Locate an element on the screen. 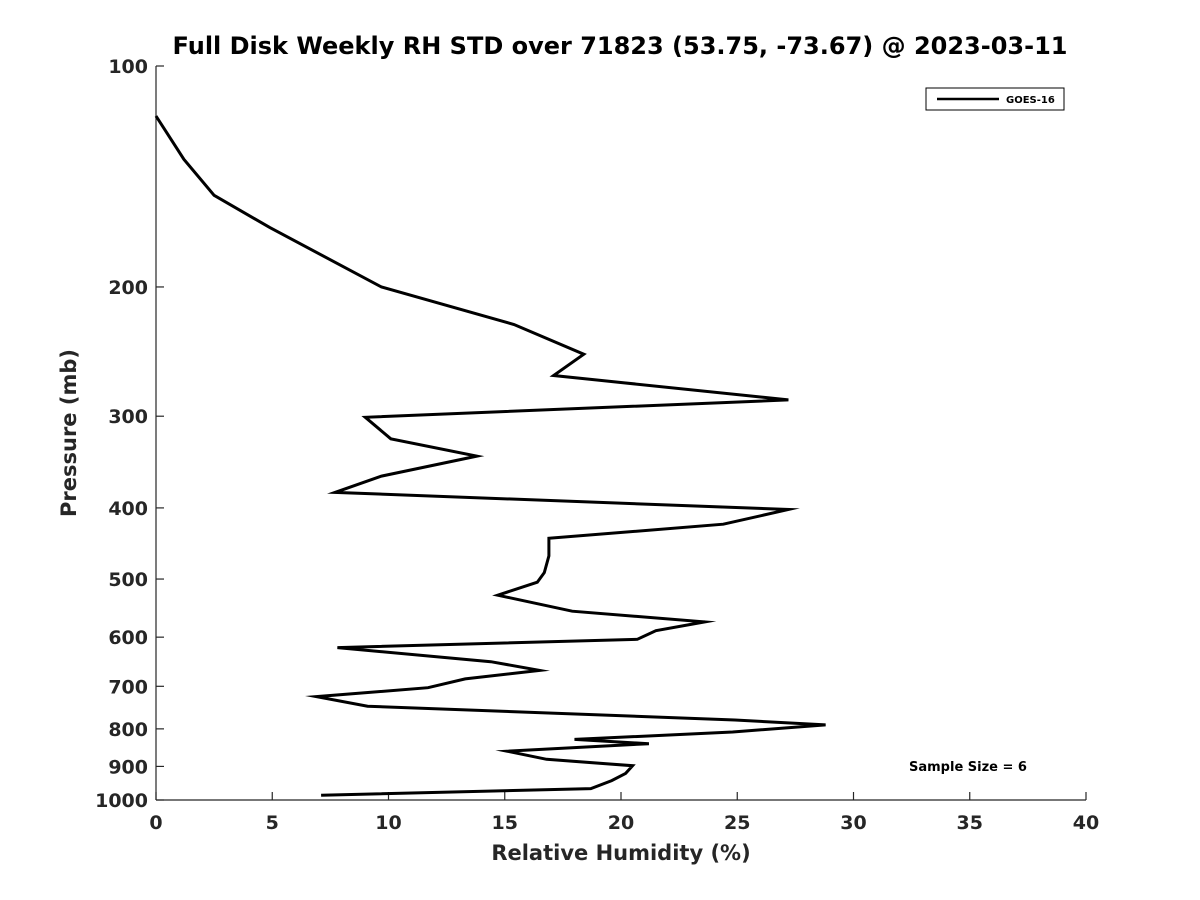 The width and height of the screenshot is (1200, 900). x-tick-label: 5 is located at coordinates (272, 823).